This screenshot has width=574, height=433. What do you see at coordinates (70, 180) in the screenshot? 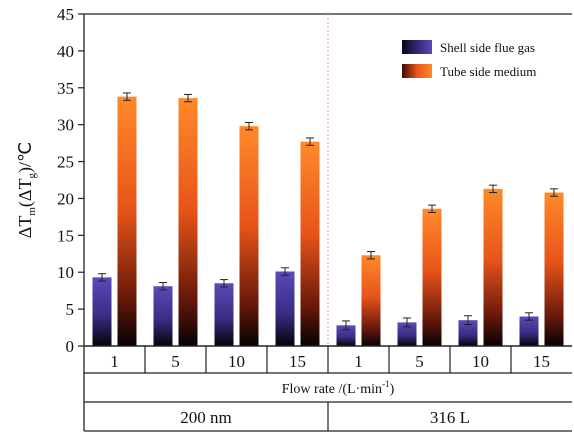
I see `y-axis: 0 5 10 15 20 25 30 35 40 45` at bounding box center [70, 180].